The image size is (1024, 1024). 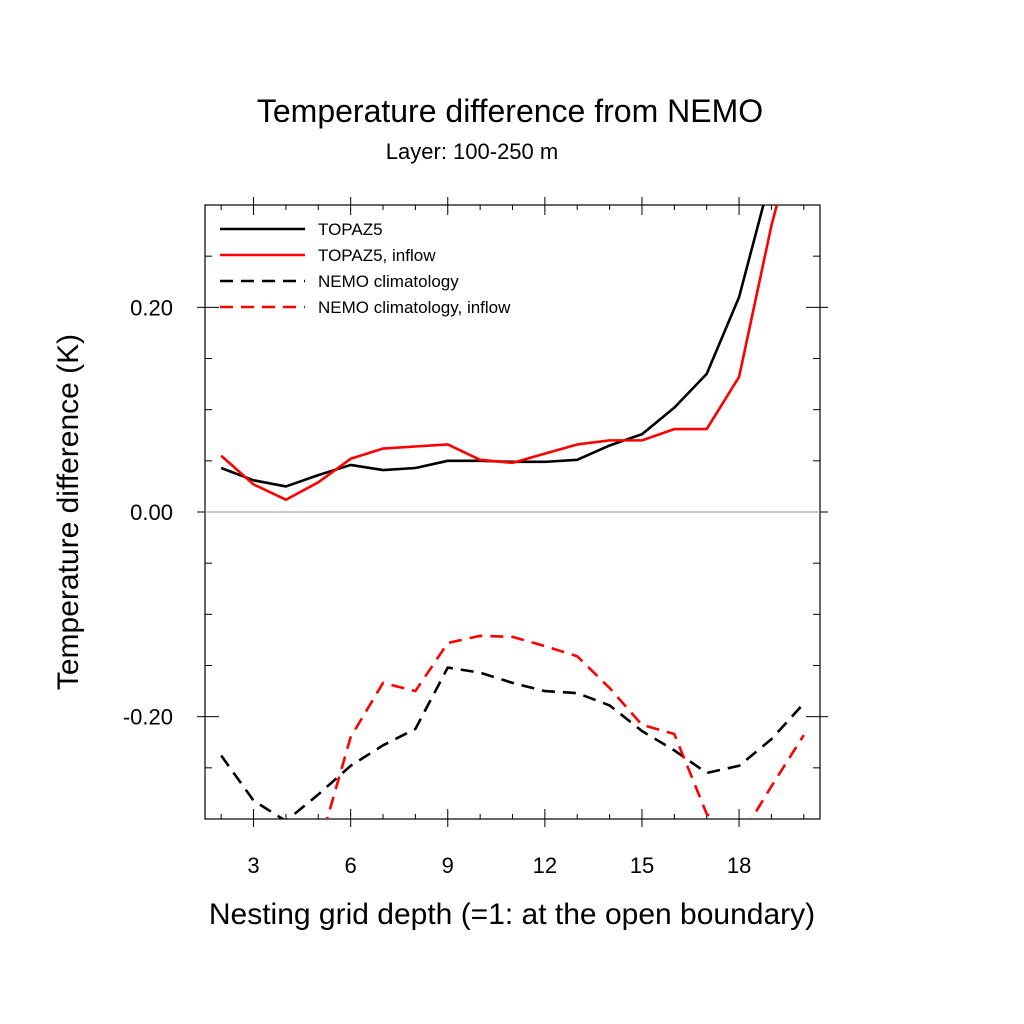 I want to click on y-tick-label: 0.20, so click(x=151, y=307).